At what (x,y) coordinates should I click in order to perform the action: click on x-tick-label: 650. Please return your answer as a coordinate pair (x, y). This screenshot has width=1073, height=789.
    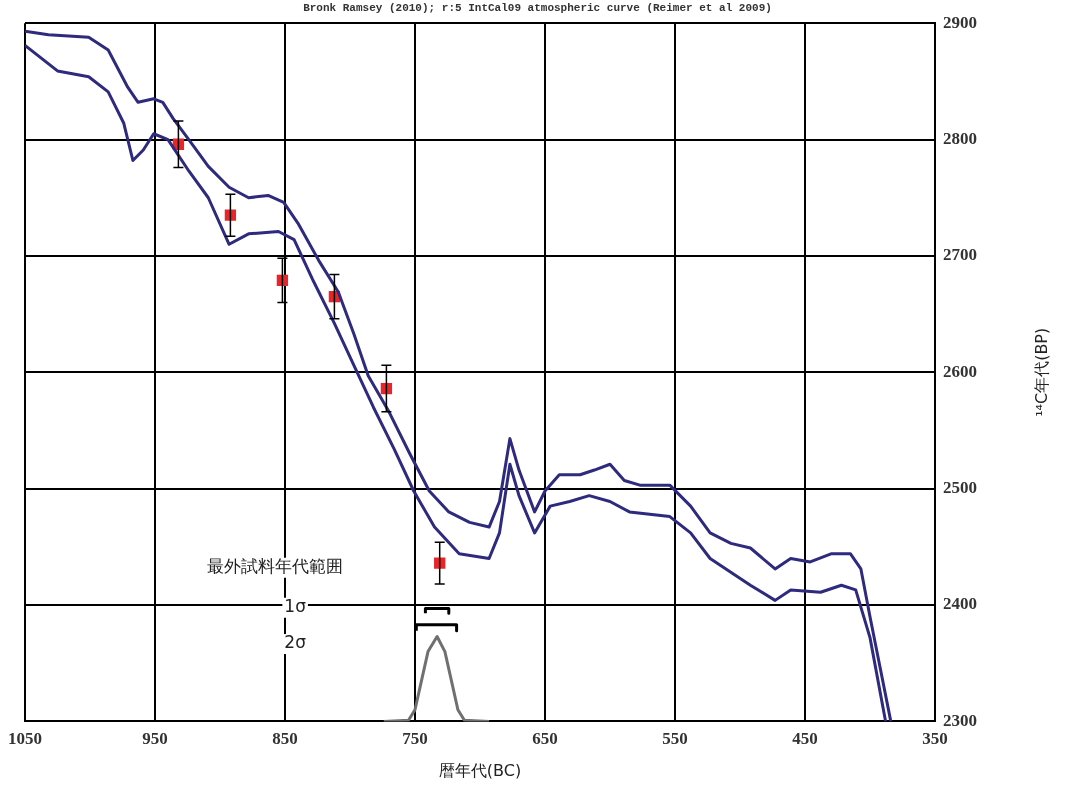
    Looking at the image, I should click on (545, 738).